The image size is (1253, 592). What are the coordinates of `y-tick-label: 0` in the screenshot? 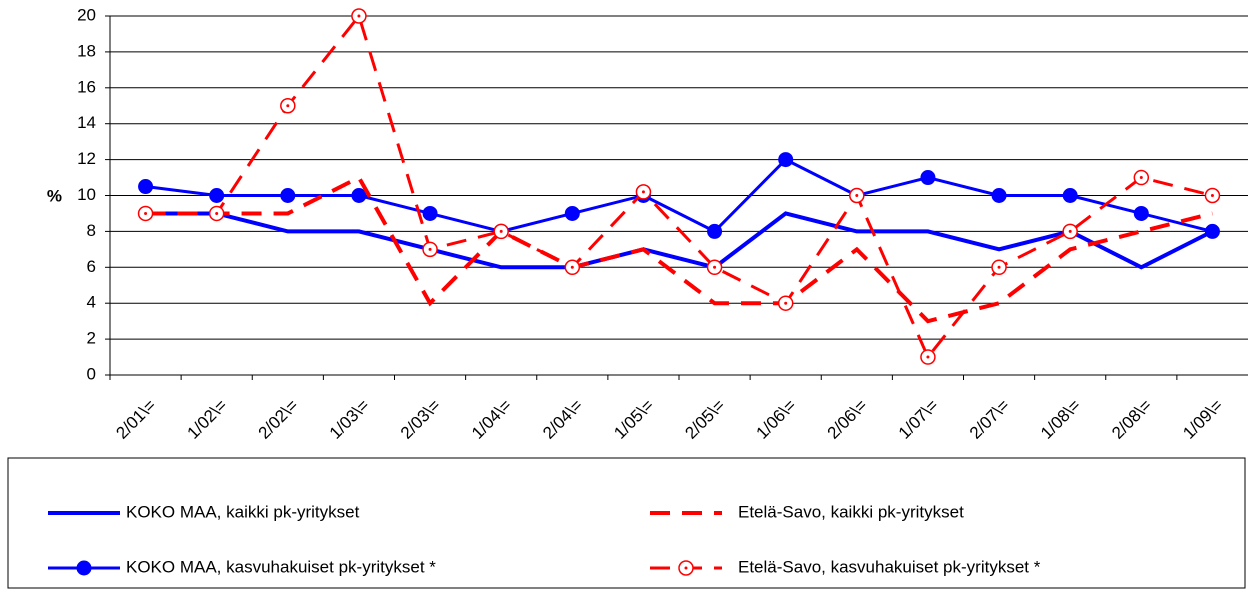 It's located at (91, 373).